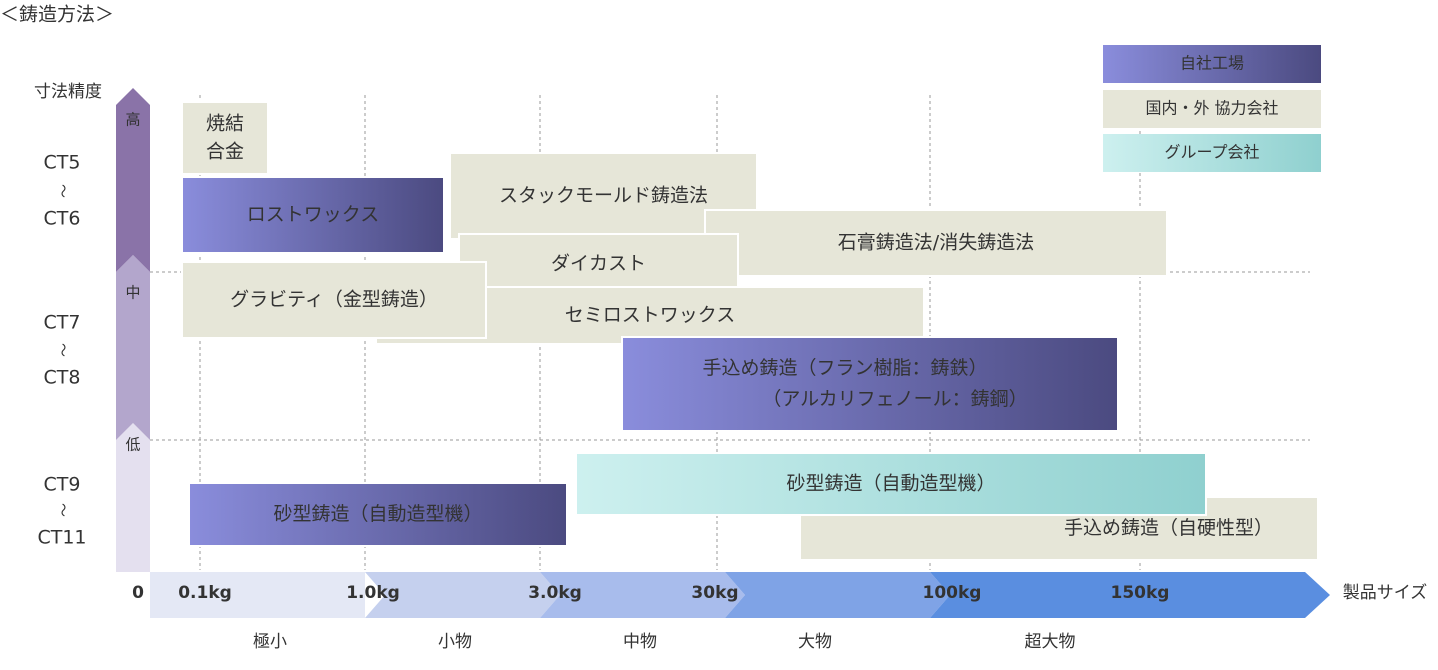 Image resolution: width=1438 pixels, height=670 pixels. I want to click on ct-label: CT7, so click(62, 323).